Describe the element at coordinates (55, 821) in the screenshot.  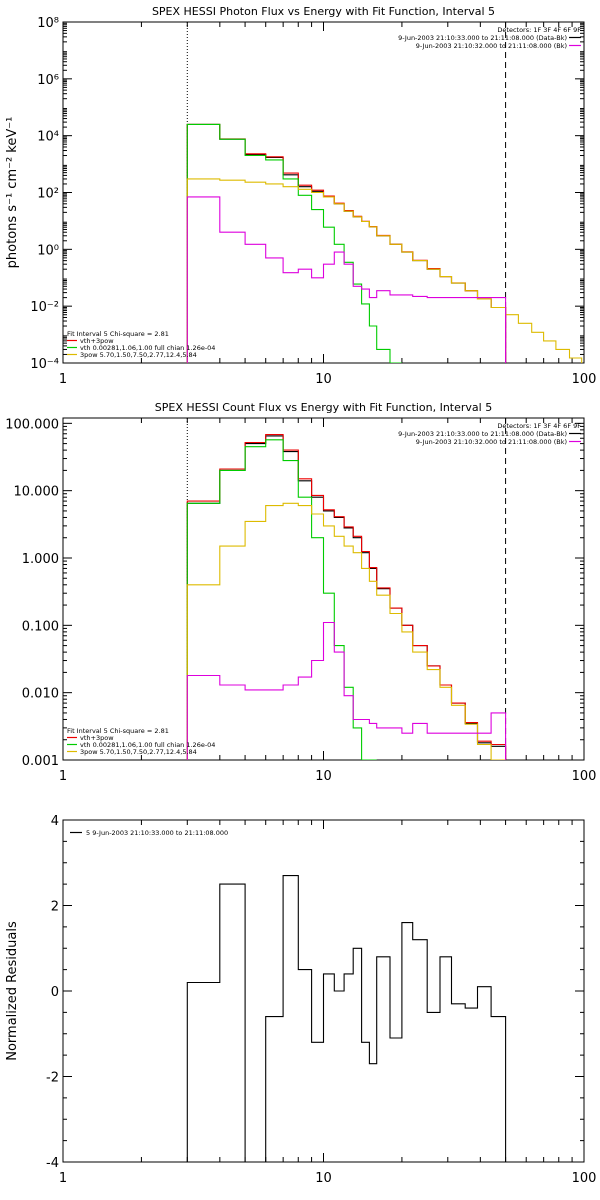
I see `y-tick-label: 4` at that location.